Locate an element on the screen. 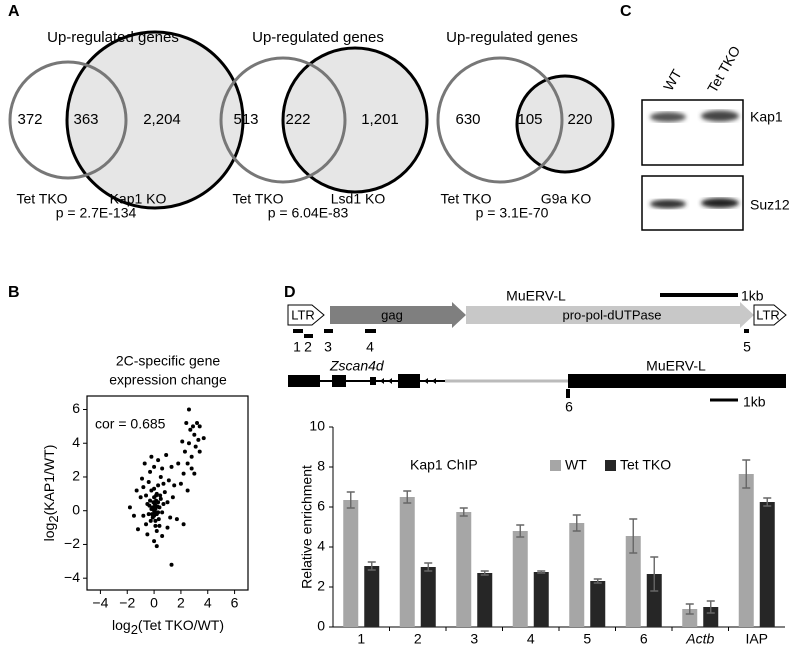  venn-count: 363 is located at coordinates (85, 119).